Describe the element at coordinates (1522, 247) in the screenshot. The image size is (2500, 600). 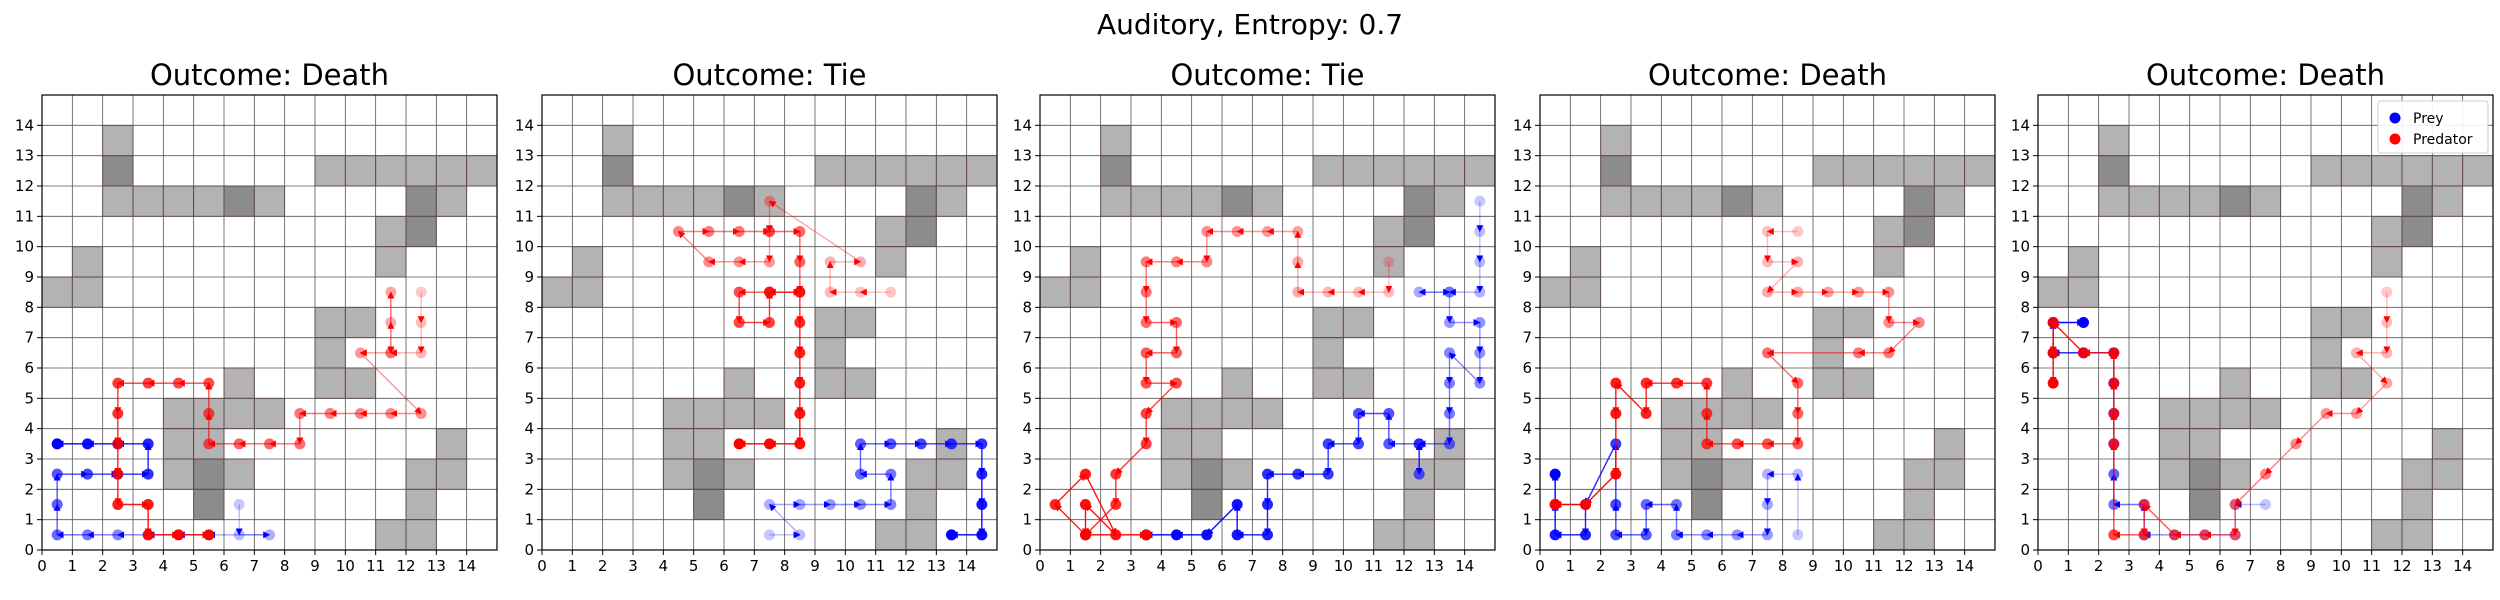
I see `y-tick-label: 10` at that location.